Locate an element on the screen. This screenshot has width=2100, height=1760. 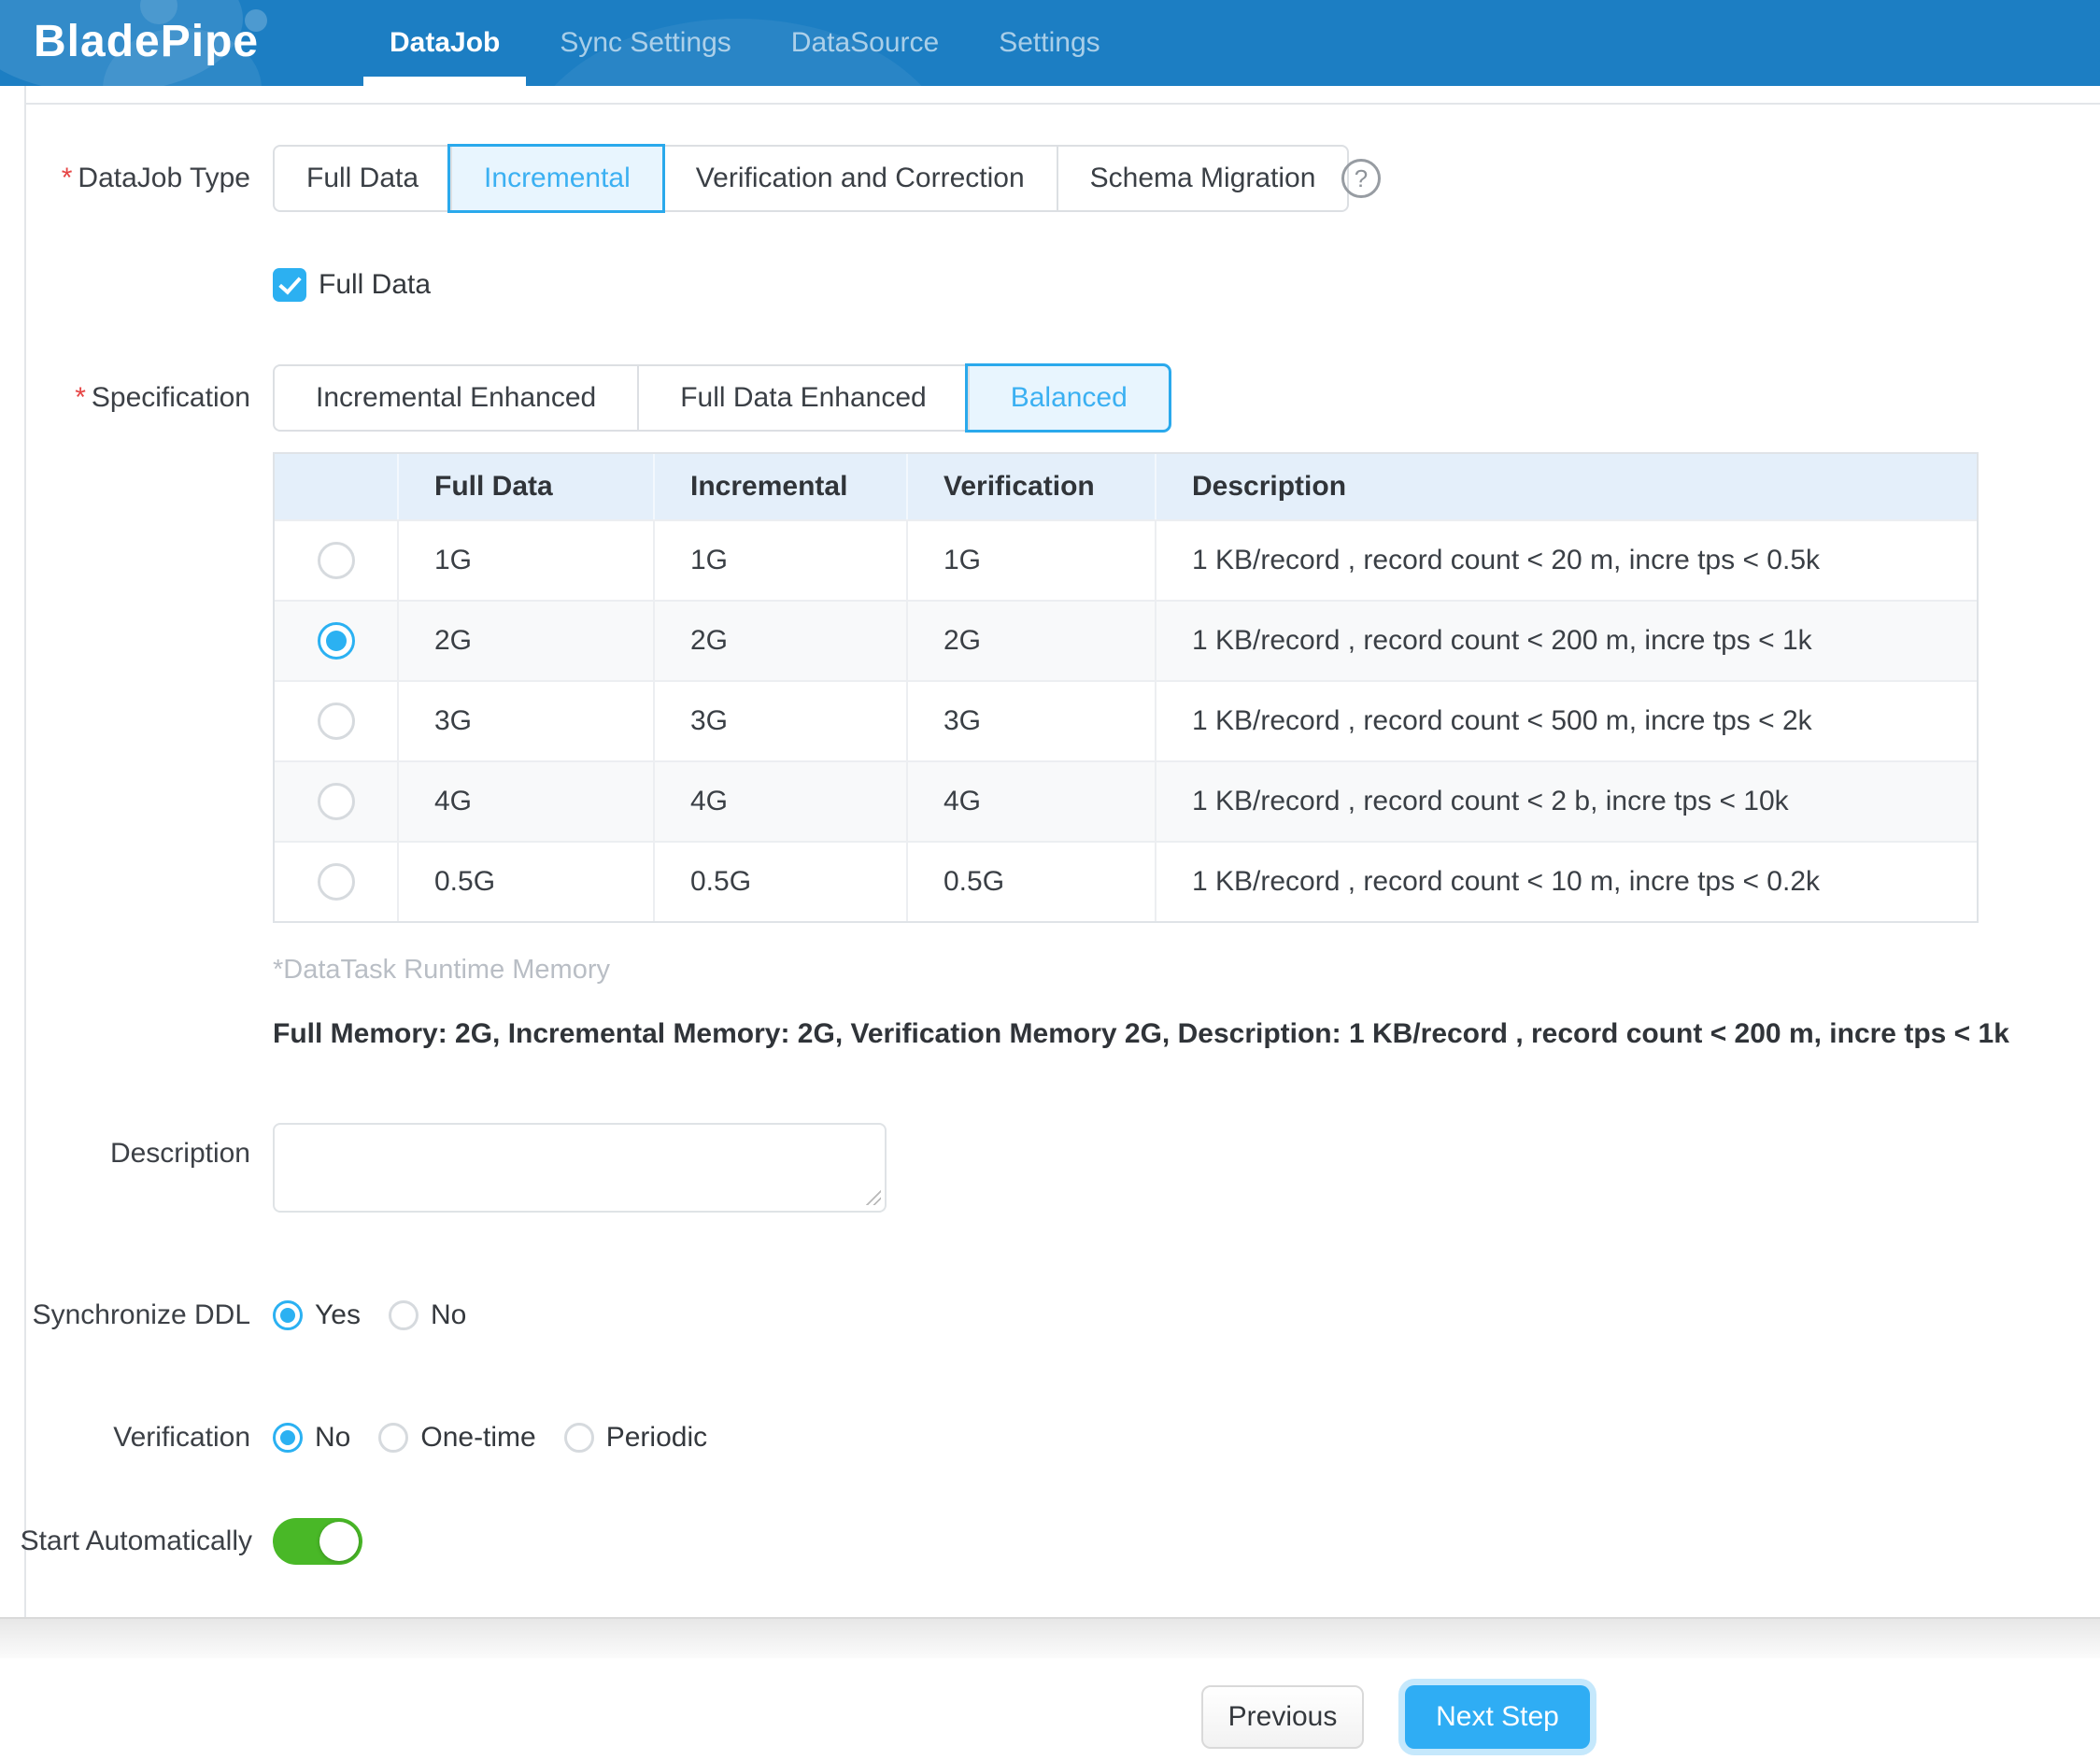
table-header-full-data: Full Data is located at coordinates (525, 487).